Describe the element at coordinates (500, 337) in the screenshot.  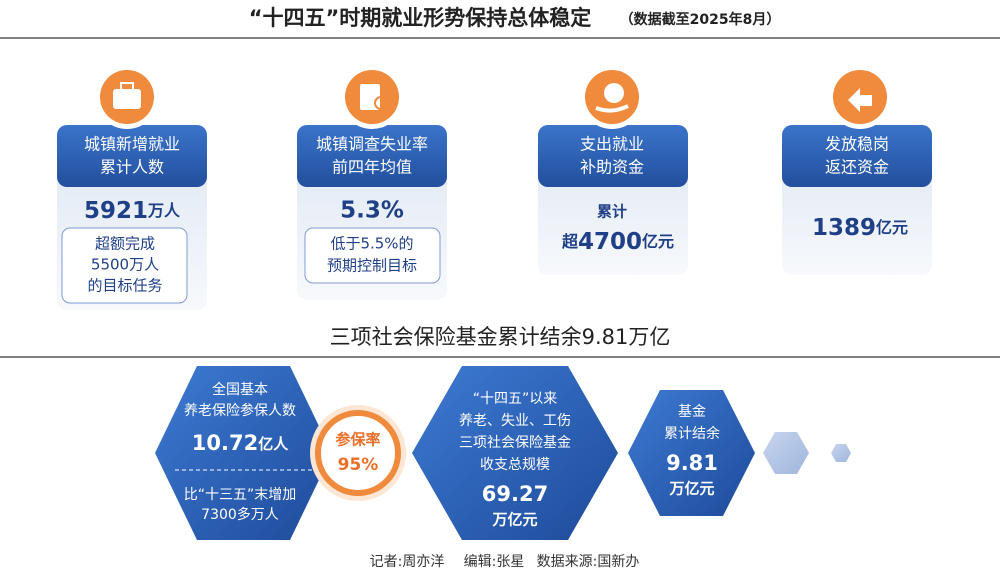
I see `section-title: 三项社会保险基金累计结余9.81万亿` at that location.